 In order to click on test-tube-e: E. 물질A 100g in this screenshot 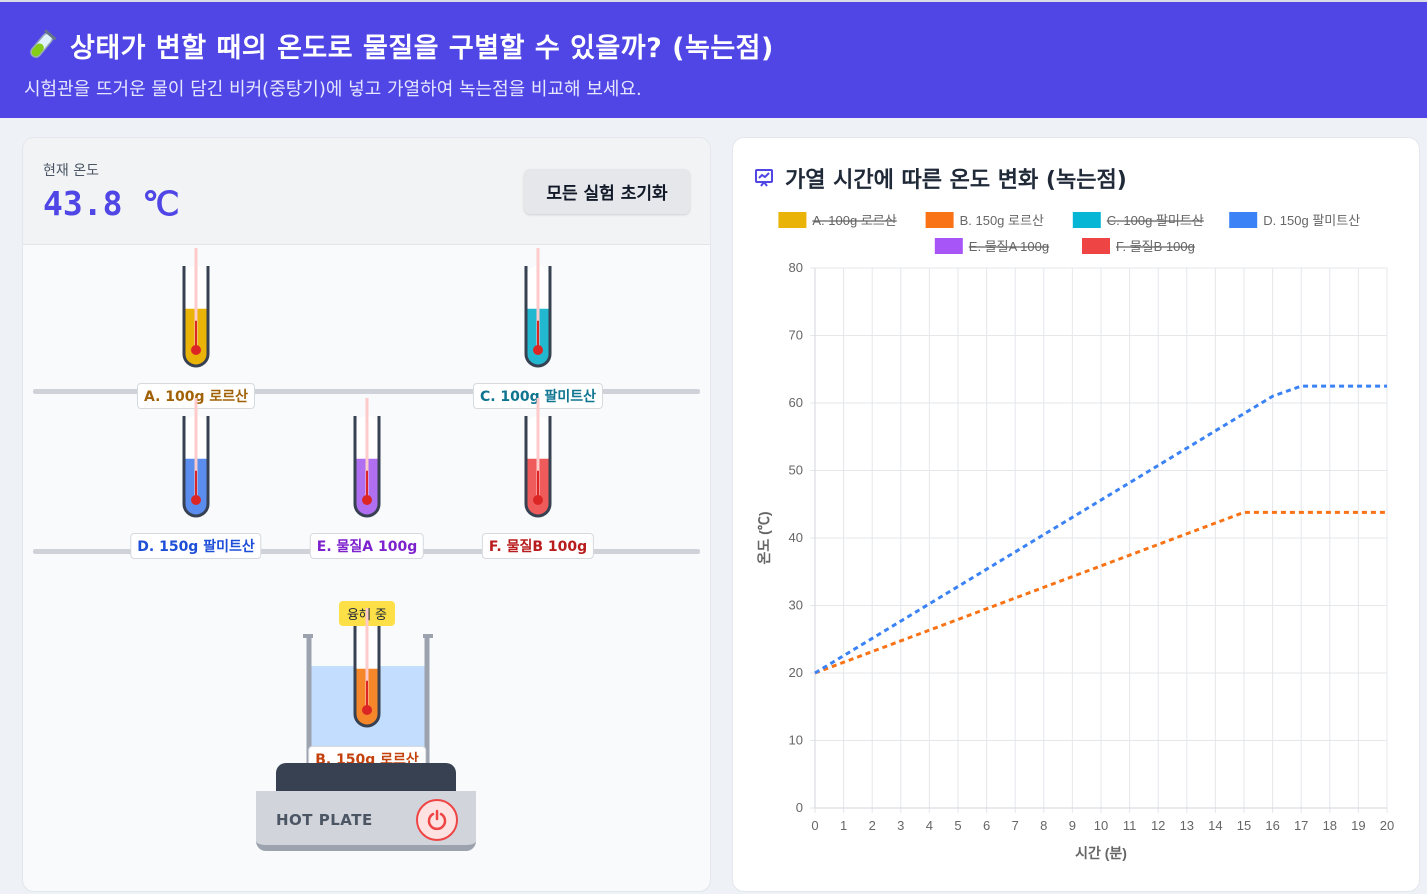, I will do `click(367, 478)`.